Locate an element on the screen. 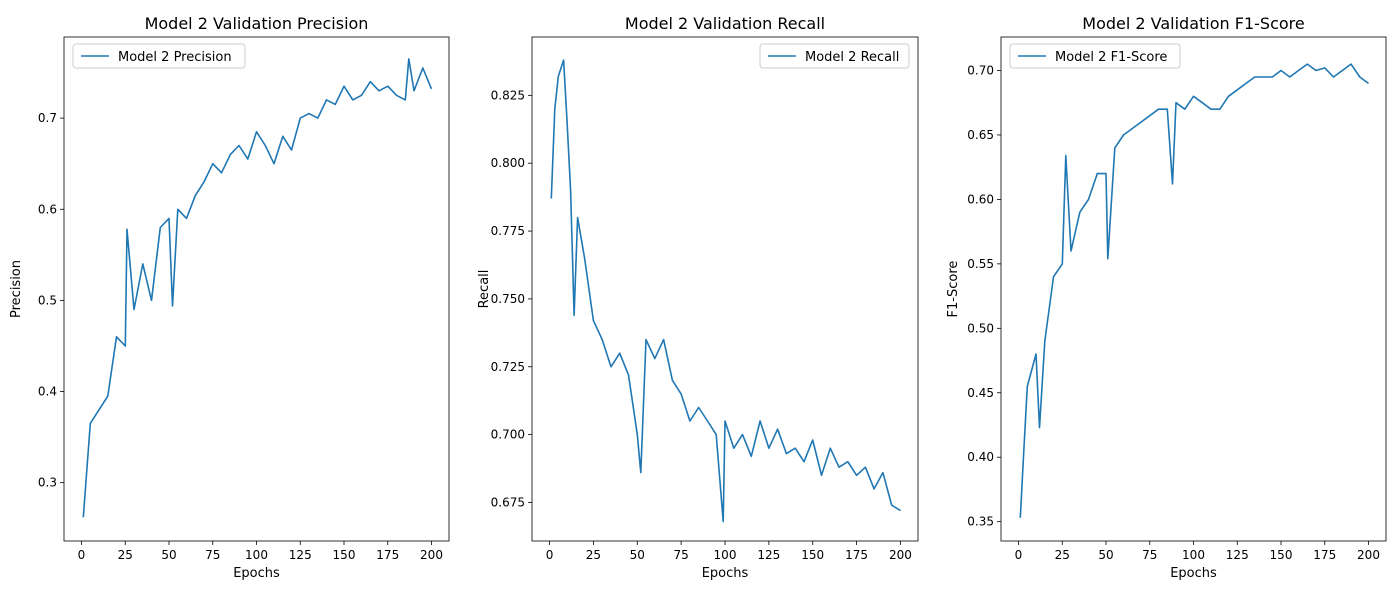 This screenshot has height=600, width=1400. y-tick-label: 0.700 is located at coordinates (508, 435).